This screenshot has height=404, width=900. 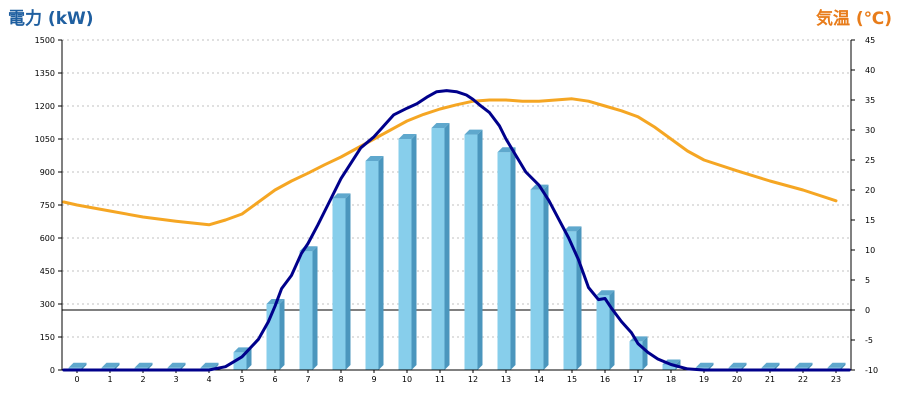 What do you see at coordinates (47, 304) in the screenshot?
I see `y-left-tick-label: 300` at bounding box center [47, 304].